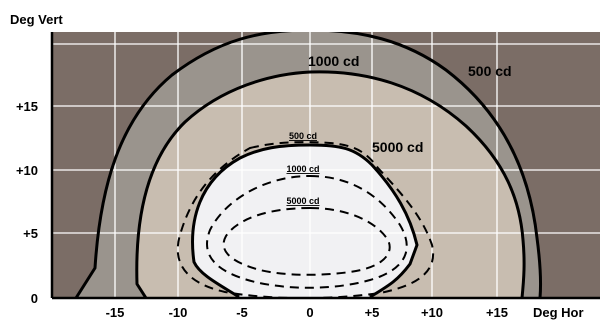 The image size is (601, 320). I want to click on x-tick-label: -15, so click(115, 312).